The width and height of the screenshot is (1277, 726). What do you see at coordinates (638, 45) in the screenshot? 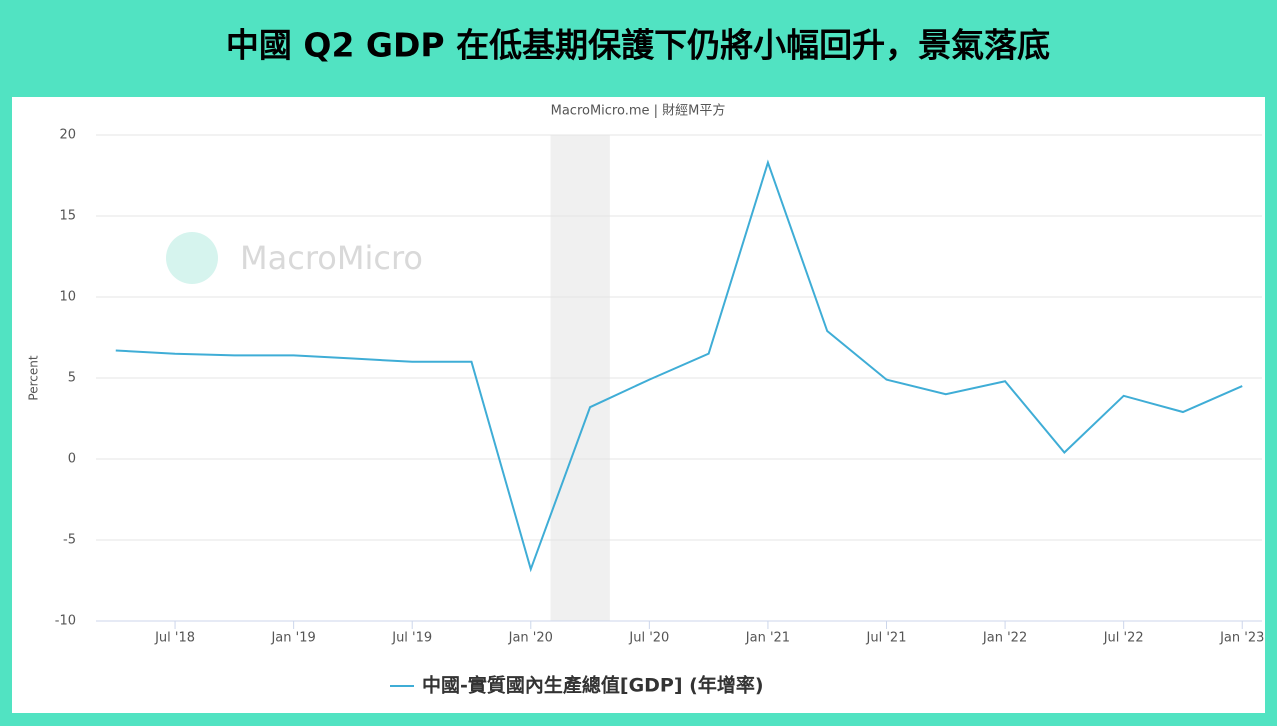
I see `chart-title: 中國 Q2 GDP 在低基期保護下仍將小幅回升，景氣落底` at bounding box center [638, 45].